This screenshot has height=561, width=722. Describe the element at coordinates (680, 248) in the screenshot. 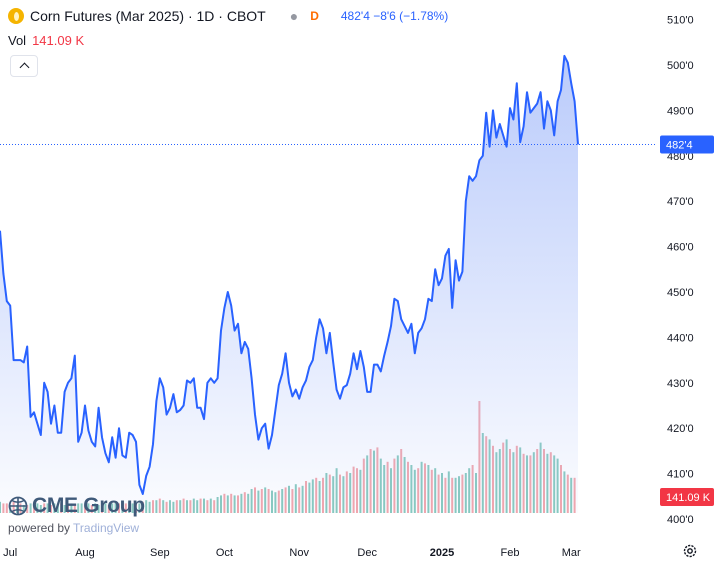

I see `price-tick-label: 460'0` at that location.